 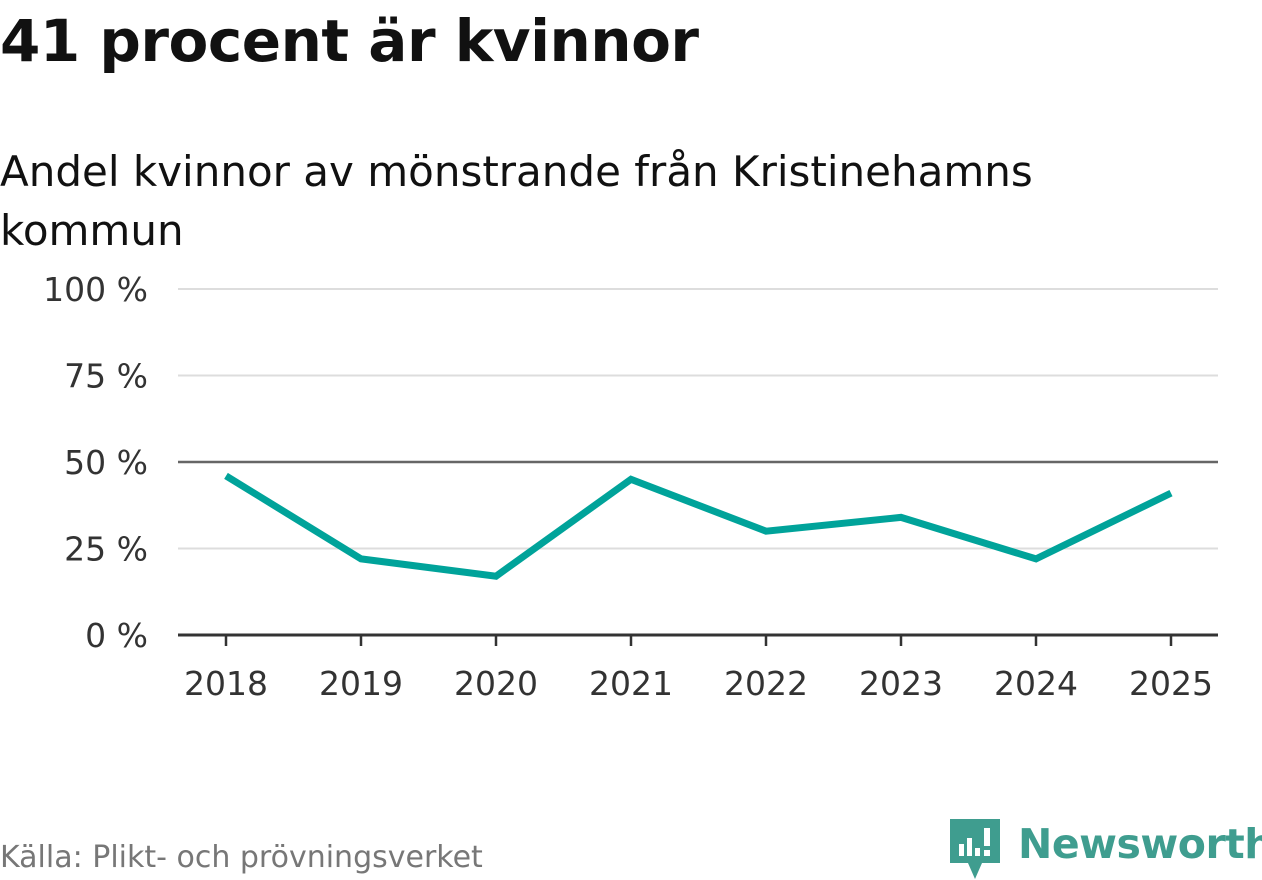 I want to click on x-tick-label: 2025, so click(x=1171, y=683).